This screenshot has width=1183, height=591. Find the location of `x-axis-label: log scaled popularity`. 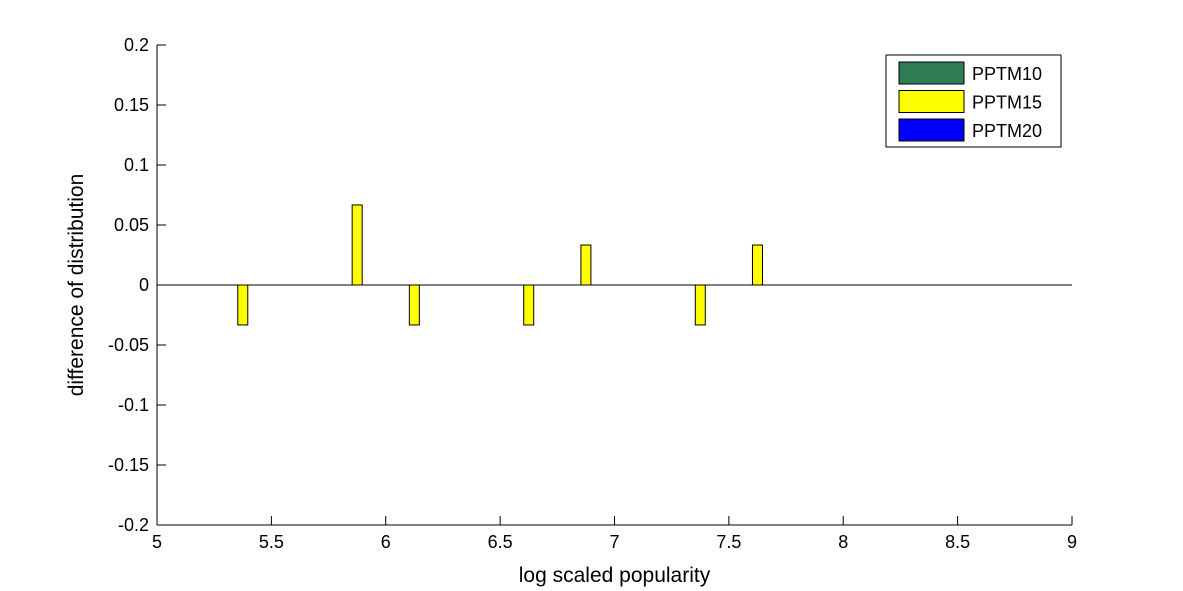

x-axis-label: log scaled popularity is located at coordinates (615, 575).